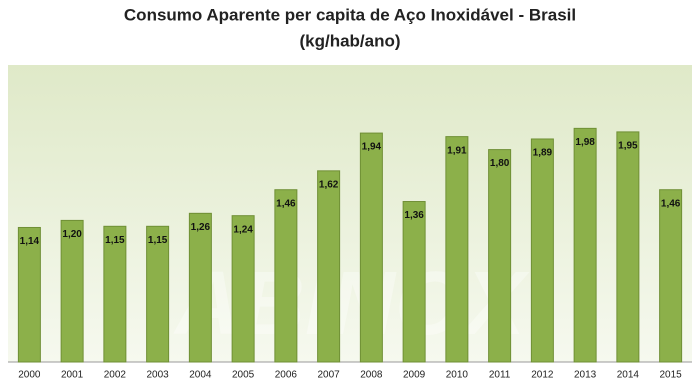  What do you see at coordinates (329, 375) in the screenshot?
I see `x-tick-label: 2007` at bounding box center [329, 375].